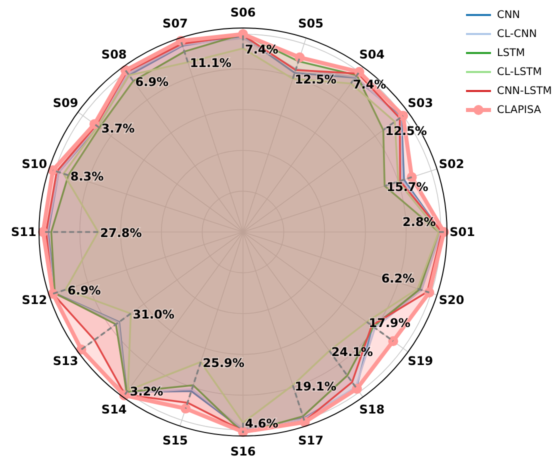 The image size is (559, 468). Describe the element at coordinates (23, 232) in the screenshot. I see `spoke-label: S11` at that location.